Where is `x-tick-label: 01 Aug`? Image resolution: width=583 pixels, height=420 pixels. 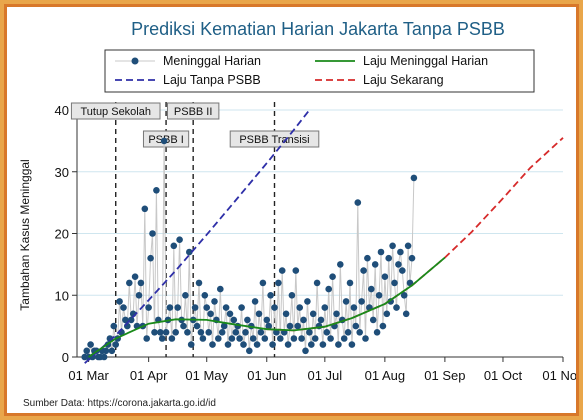 x-tick-label: 01 Aug is located at coordinates (385, 375).